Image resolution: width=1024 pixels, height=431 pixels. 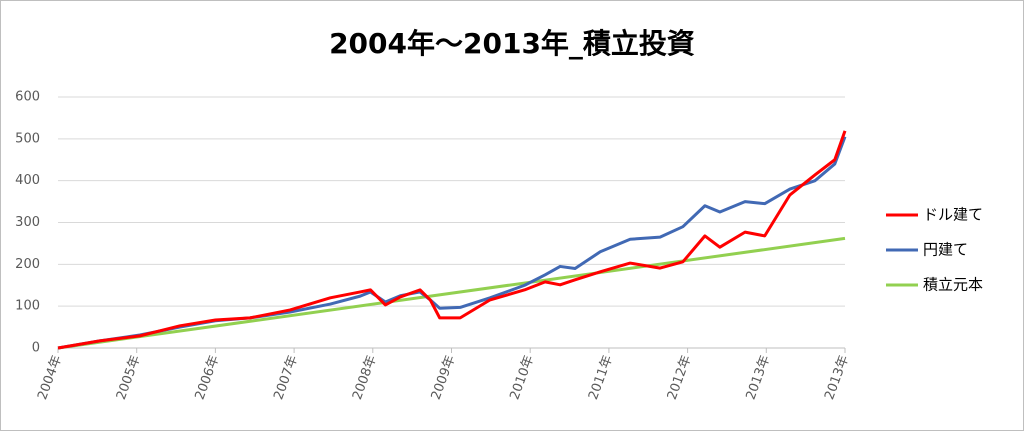 I want to click on legend-label: 積立元本, so click(x=953, y=285).